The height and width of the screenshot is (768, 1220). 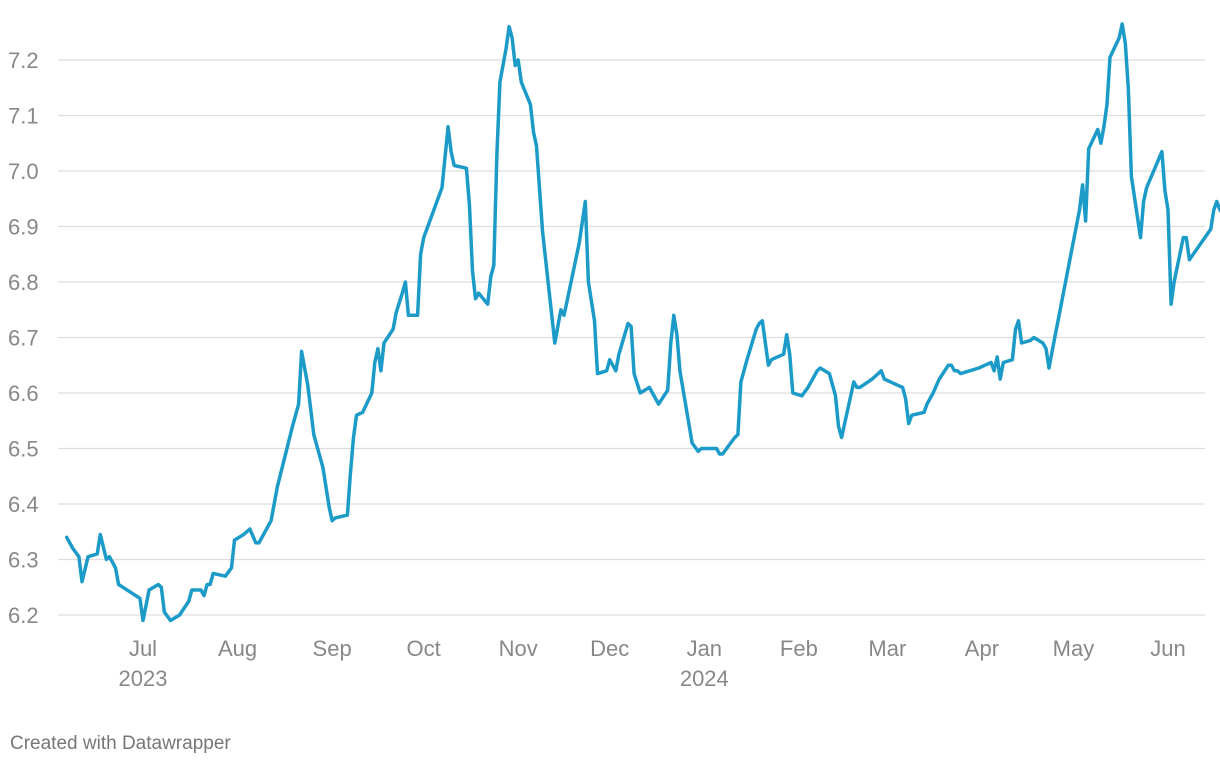 I want to click on y-tick-label: 7.1, so click(x=23, y=116).